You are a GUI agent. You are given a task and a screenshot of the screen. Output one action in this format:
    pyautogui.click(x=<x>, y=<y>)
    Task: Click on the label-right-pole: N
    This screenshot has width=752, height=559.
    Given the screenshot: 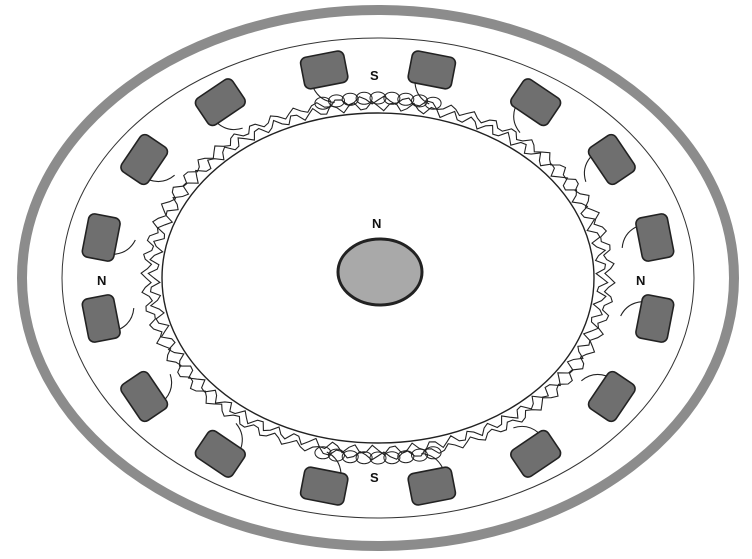 What is the action you would take?
    pyautogui.click(x=640, y=280)
    